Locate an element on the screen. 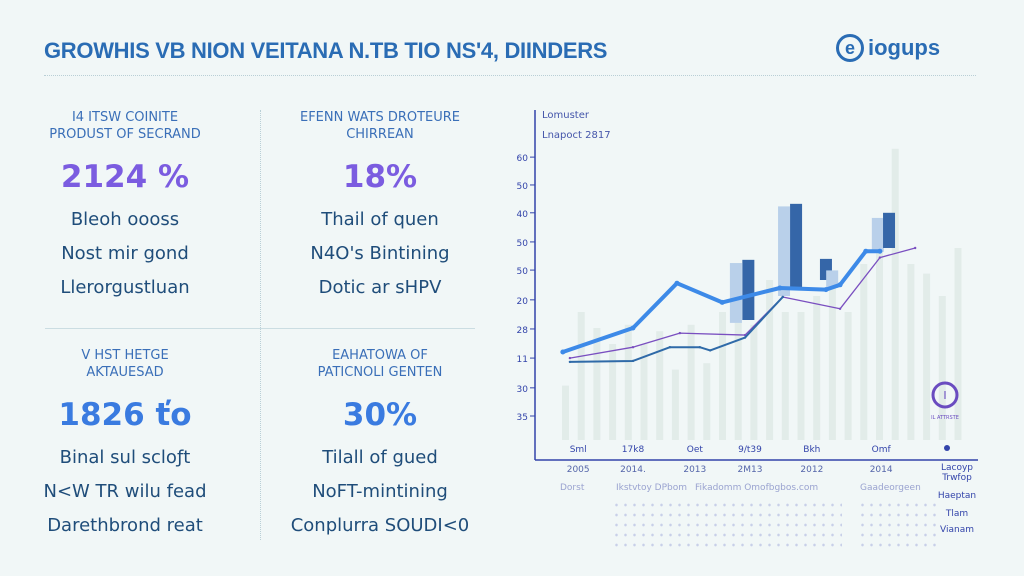 This screenshot has width=1024, height=576. stat-line: Nost mir gond is located at coordinates (125, 253).